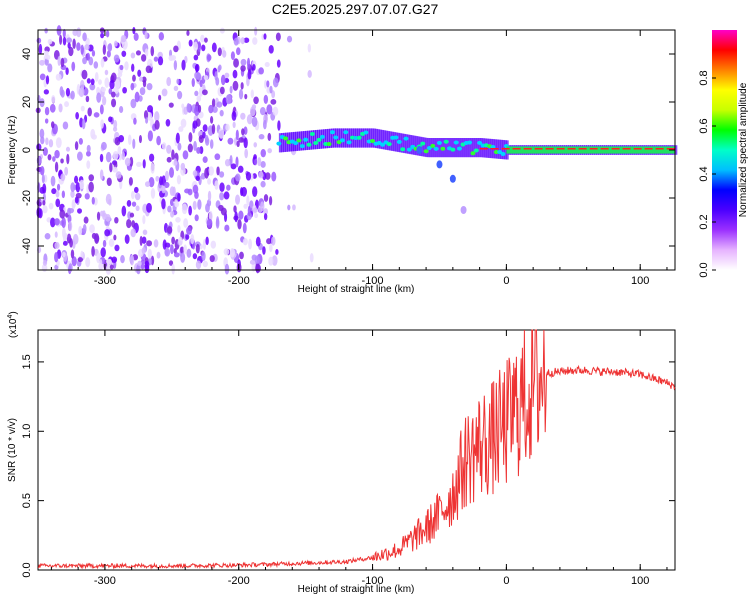 This screenshot has height=600, width=750. What do you see at coordinates (506, 581) in the screenshot?
I see `snr-xtick-label: 0` at bounding box center [506, 581].